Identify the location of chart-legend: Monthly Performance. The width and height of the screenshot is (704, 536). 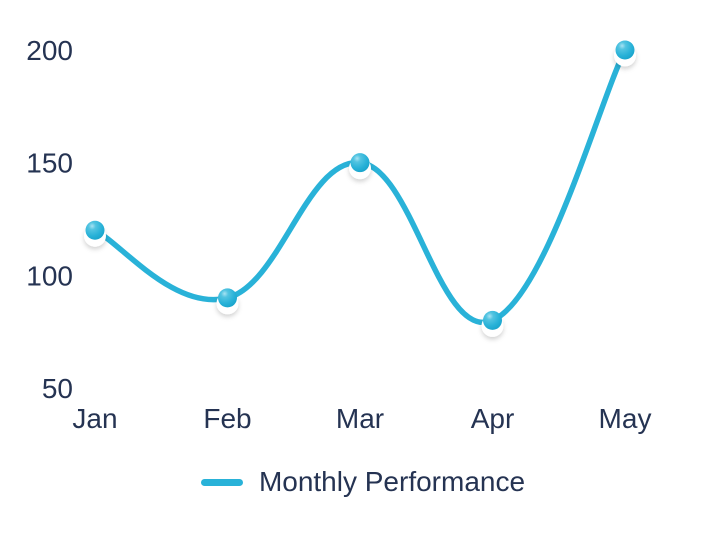
(357, 482).